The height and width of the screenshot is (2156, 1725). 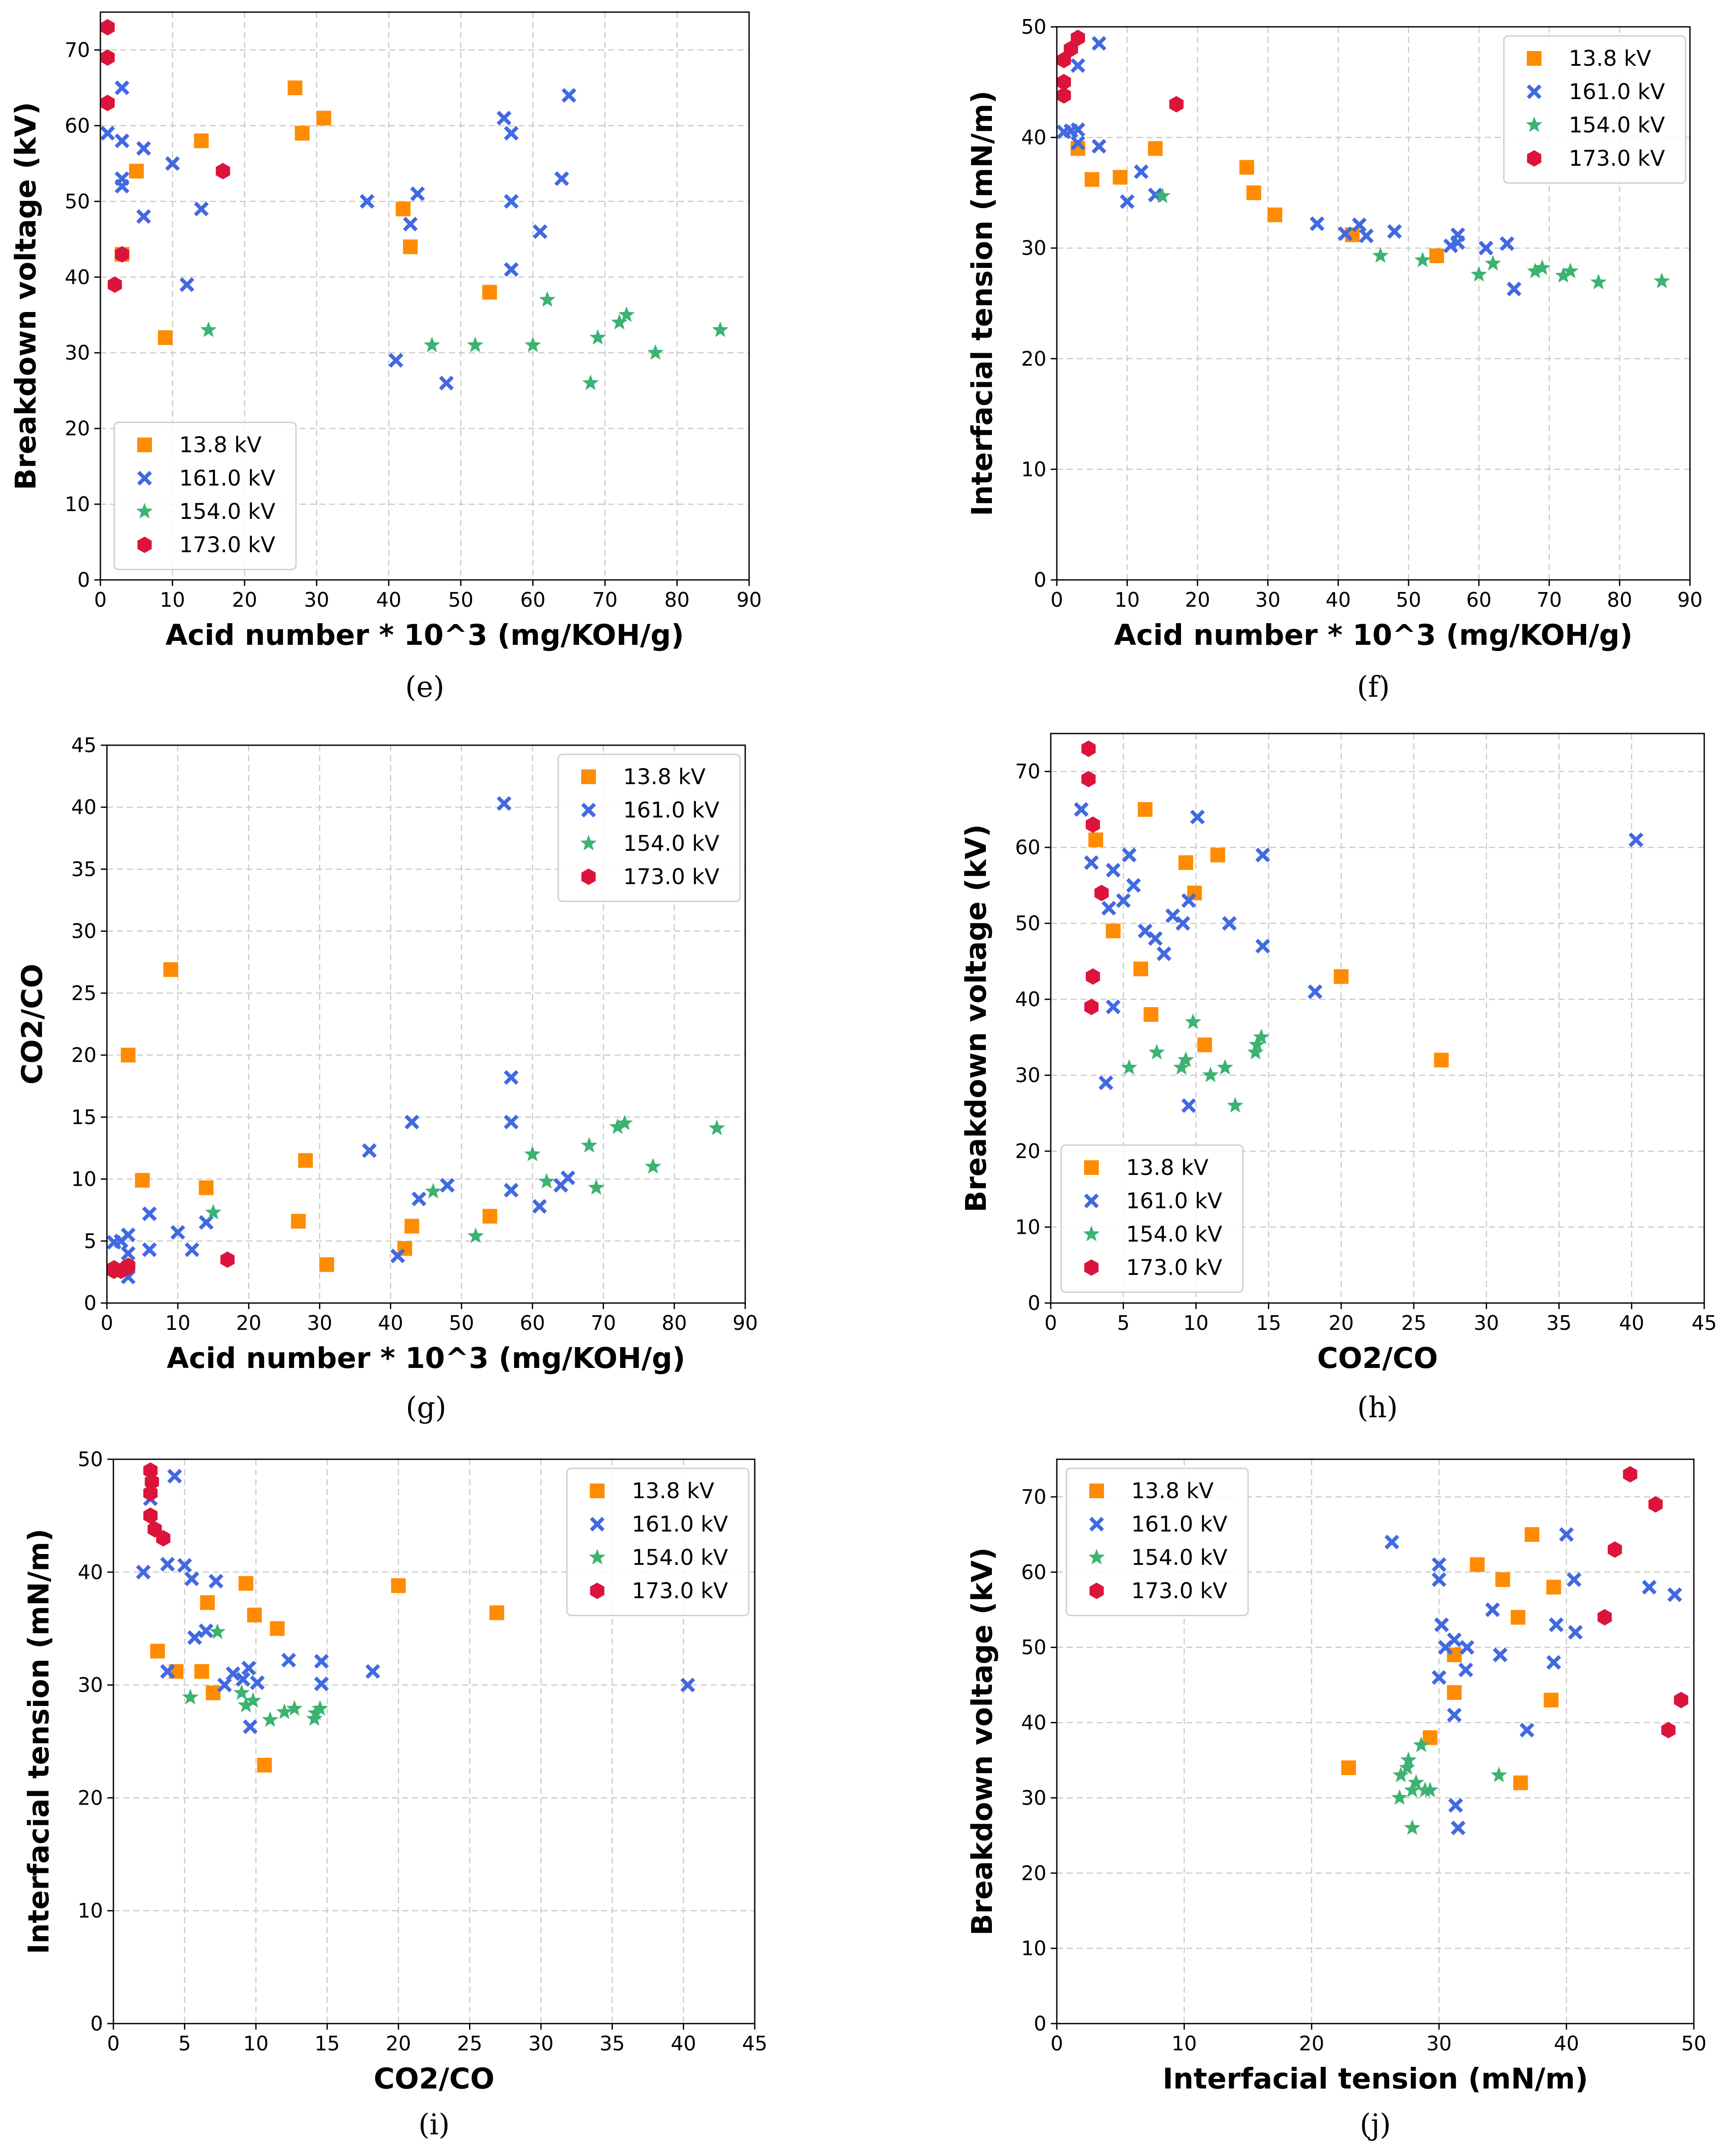 What do you see at coordinates (1034, 1303) in the screenshot?
I see `y-tick-label: 0` at bounding box center [1034, 1303].